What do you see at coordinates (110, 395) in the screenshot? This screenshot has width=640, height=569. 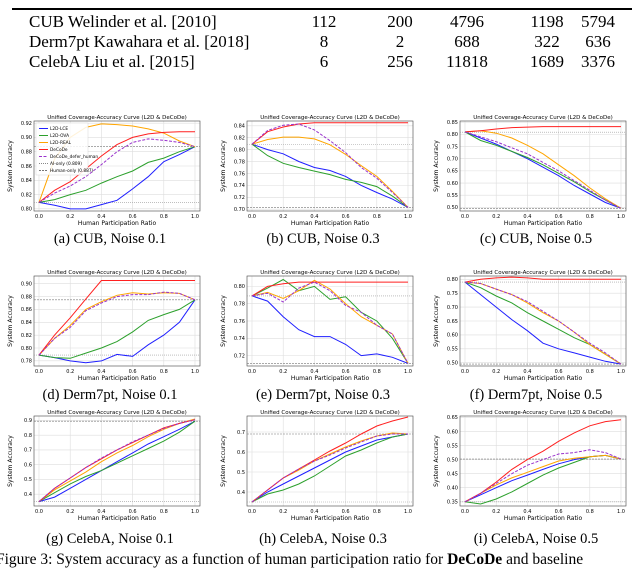 I see `subfigure-caption: (d) Derm7pt, Noise 0.1` at bounding box center [110, 395].